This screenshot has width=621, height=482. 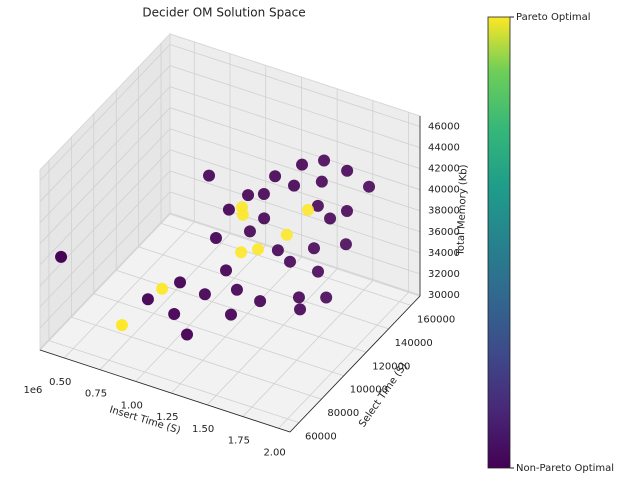 What do you see at coordinates (33, 390) in the screenshot?
I see `x-offset-label: 1e6` at bounding box center [33, 390].